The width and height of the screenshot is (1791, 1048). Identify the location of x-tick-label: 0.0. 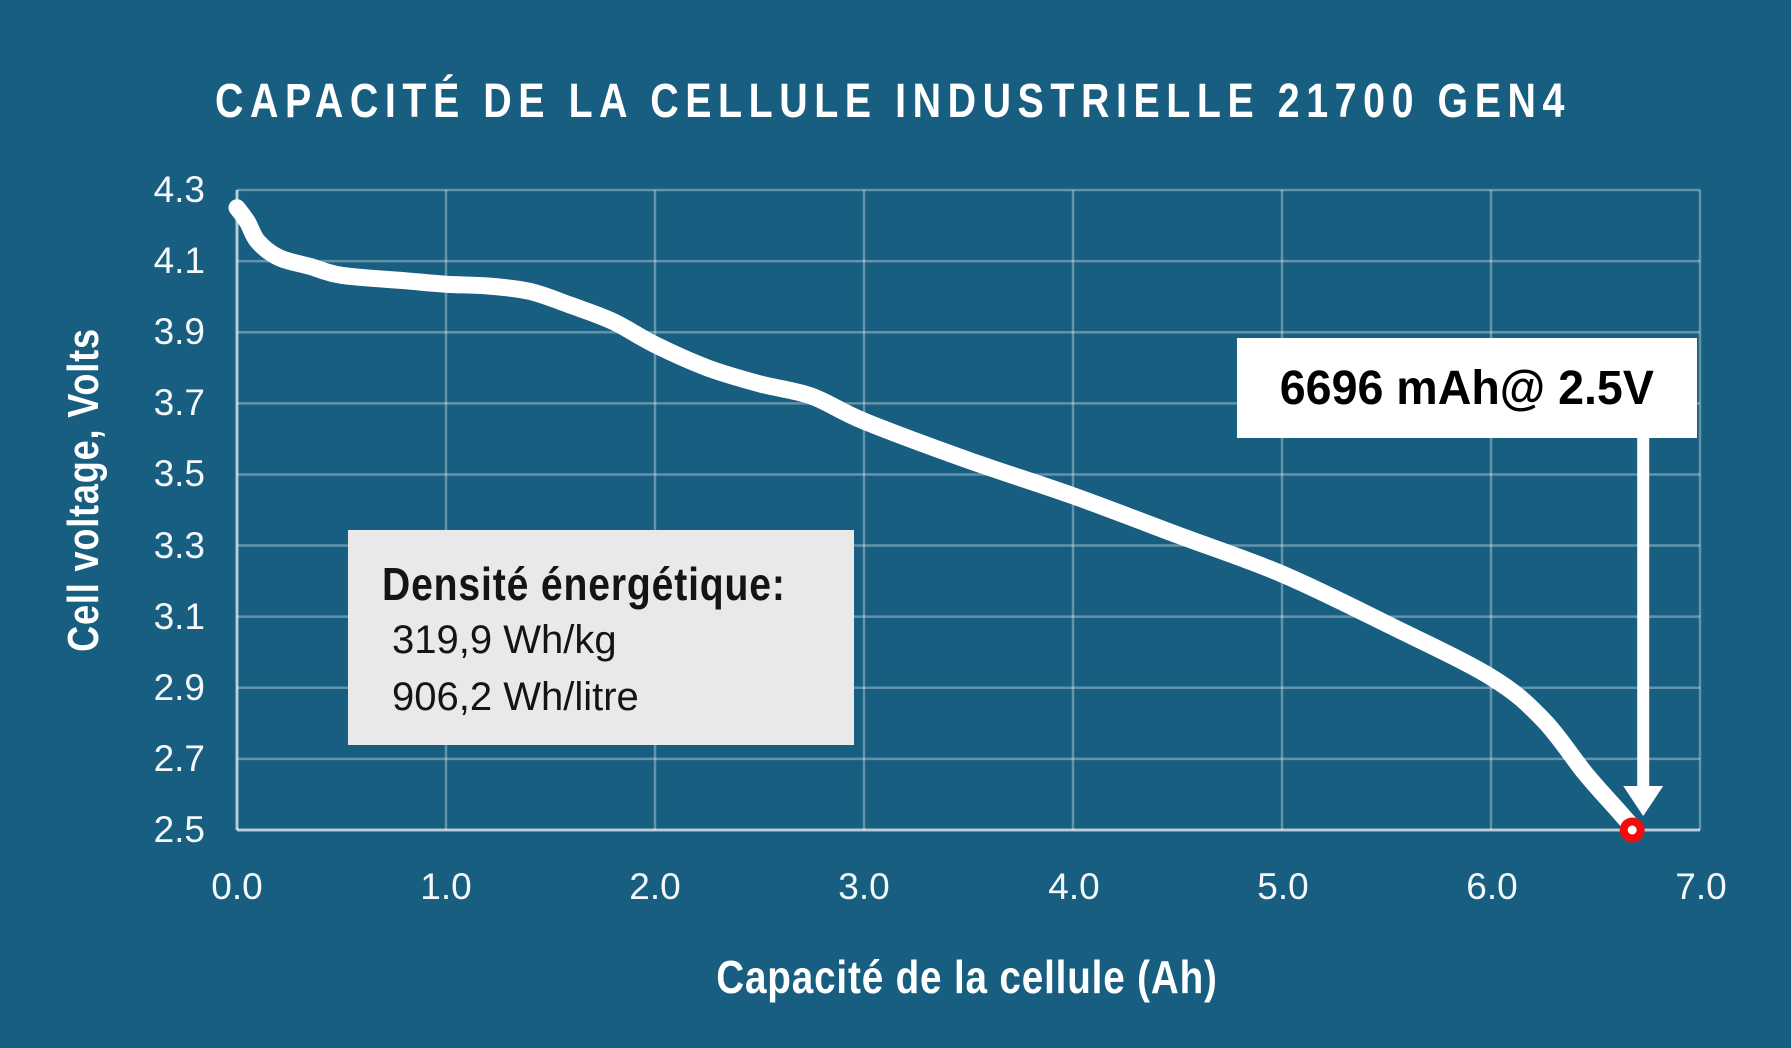
(237, 886).